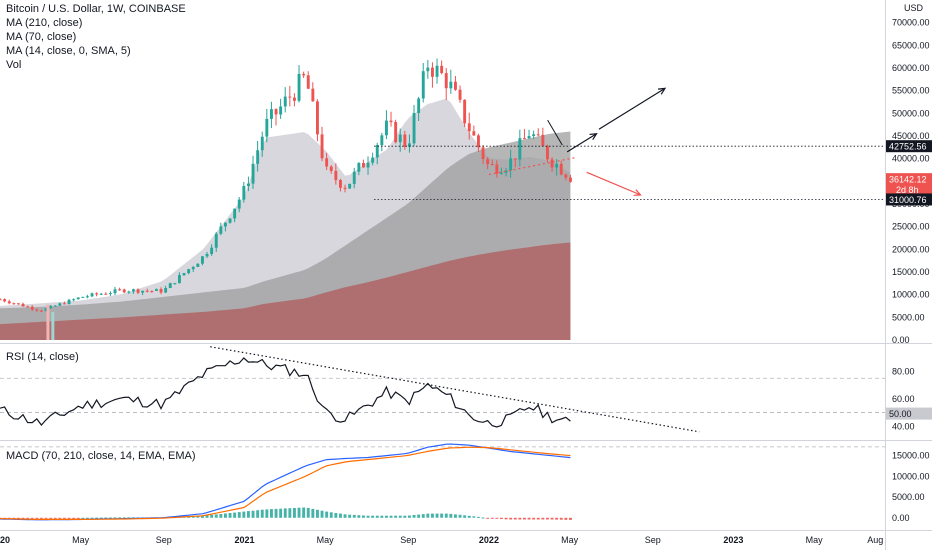  I want to click on symbol-title: Bitcoin / U.S. Dollar, 1W, COINBASE, so click(96, 9).